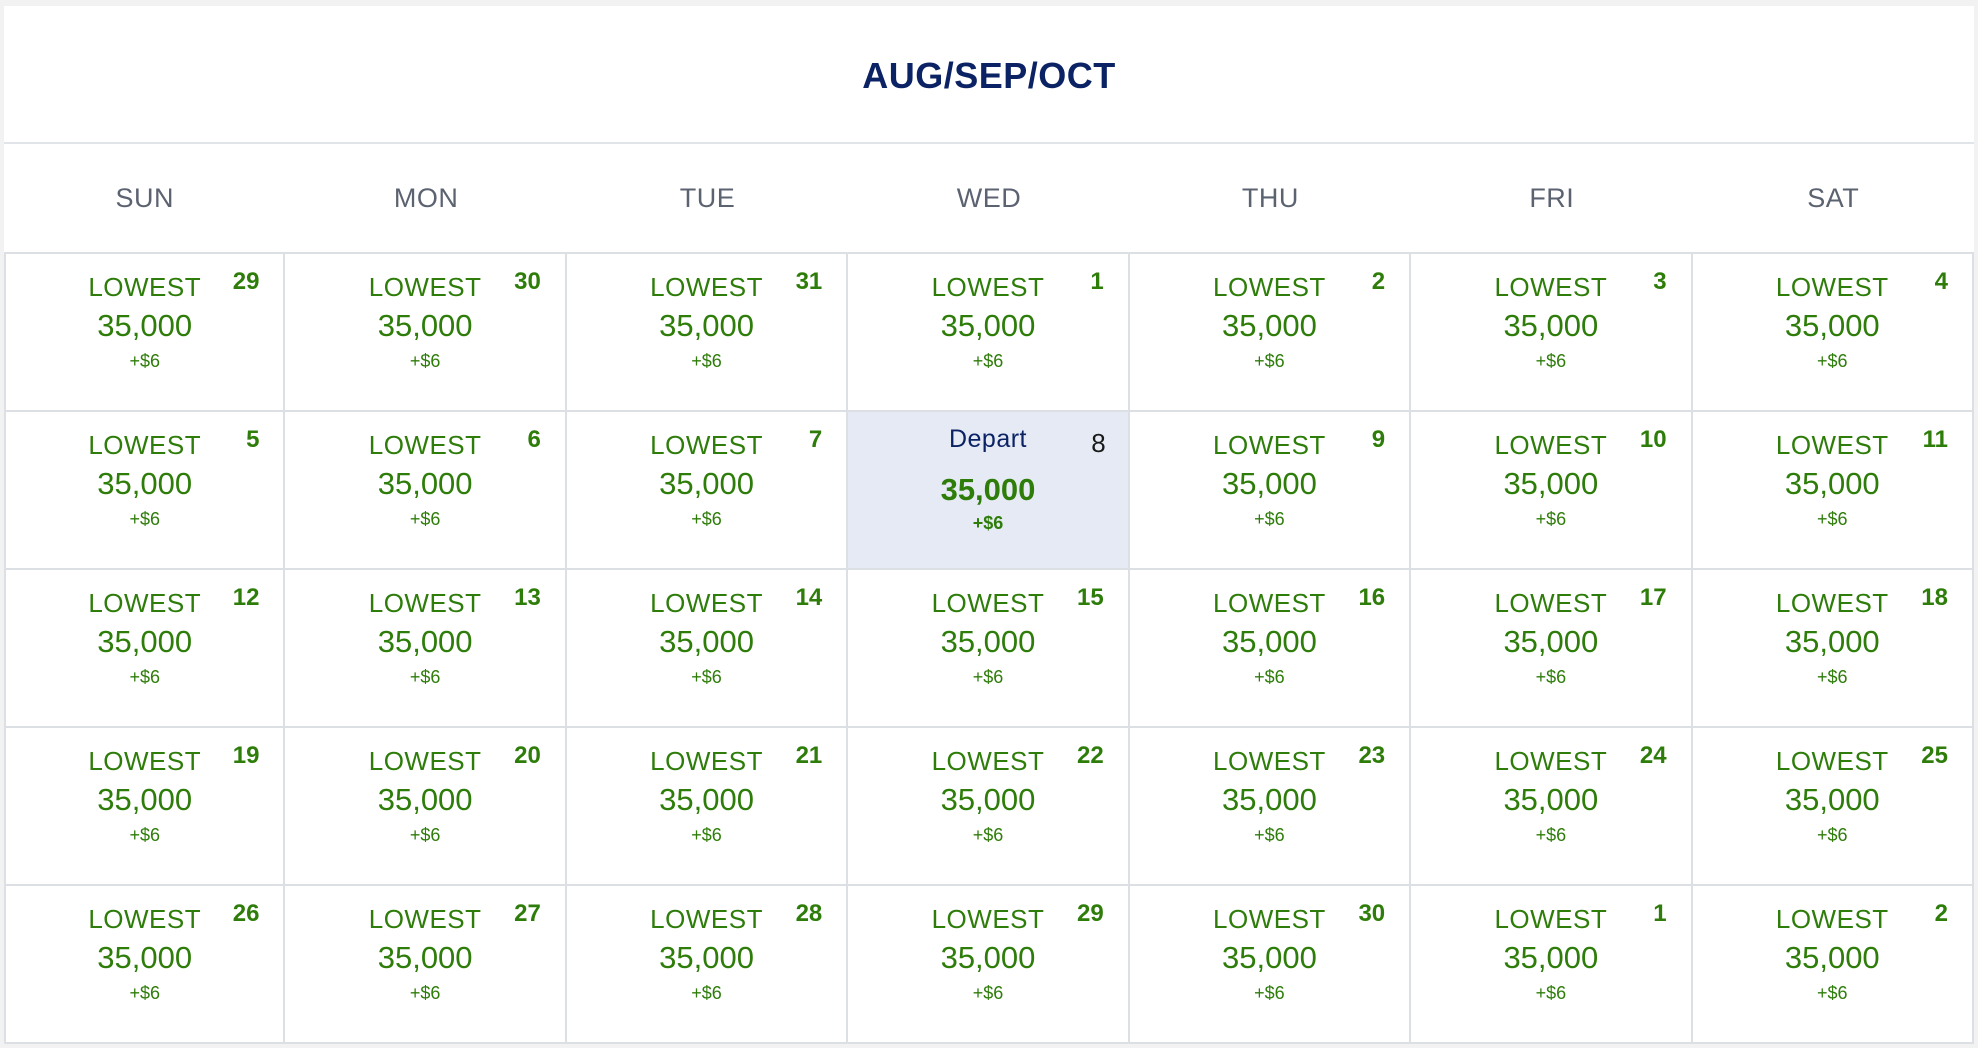 The image size is (1978, 1048). I want to click on calendar-day-cell: 9 LOWEST 35,000 +$6, so click(1270, 491).